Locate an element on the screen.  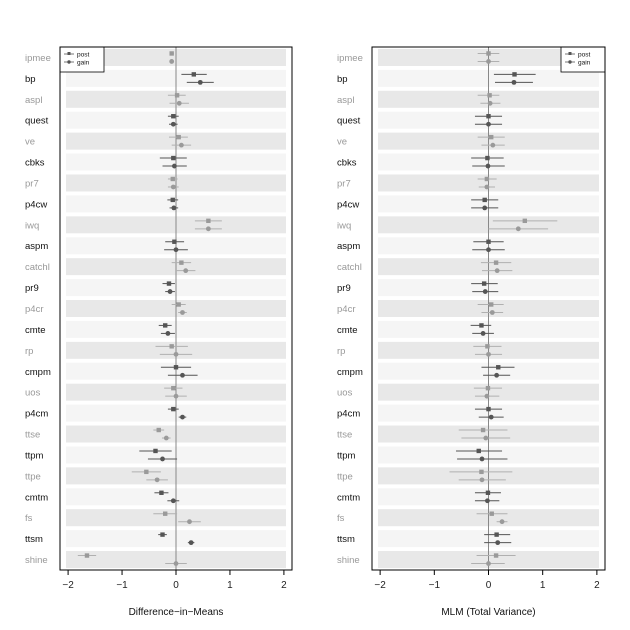
category-label: p4cw is located at coordinates (36, 204).